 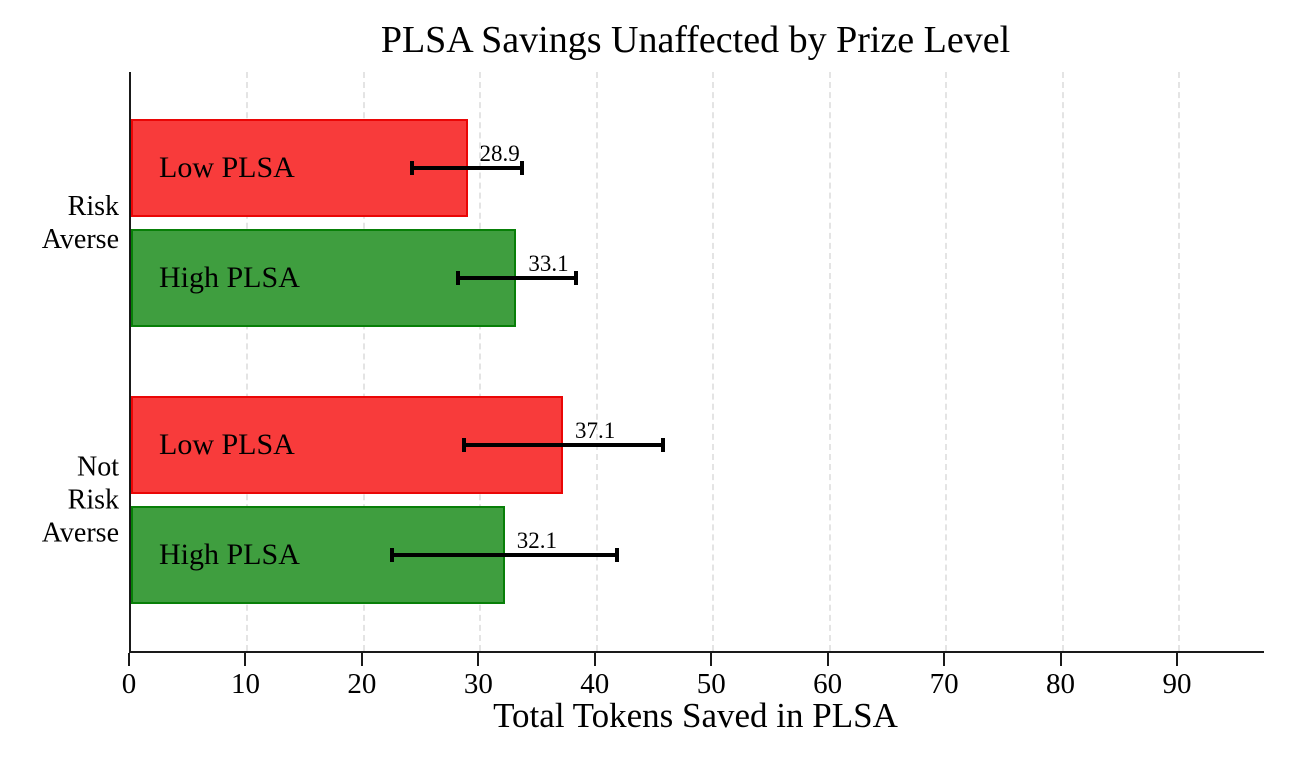 I want to click on x-tick-label-0: 0, so click(x=129, y=684).